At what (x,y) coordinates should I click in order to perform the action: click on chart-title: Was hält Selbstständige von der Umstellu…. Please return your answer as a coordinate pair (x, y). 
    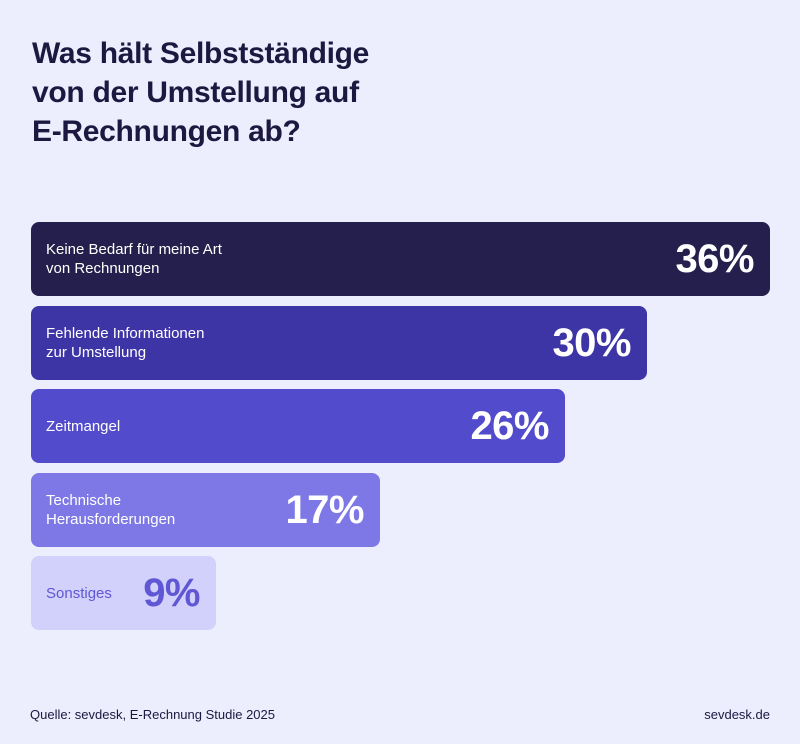
    Looking at the image, I should click on (201, 92).